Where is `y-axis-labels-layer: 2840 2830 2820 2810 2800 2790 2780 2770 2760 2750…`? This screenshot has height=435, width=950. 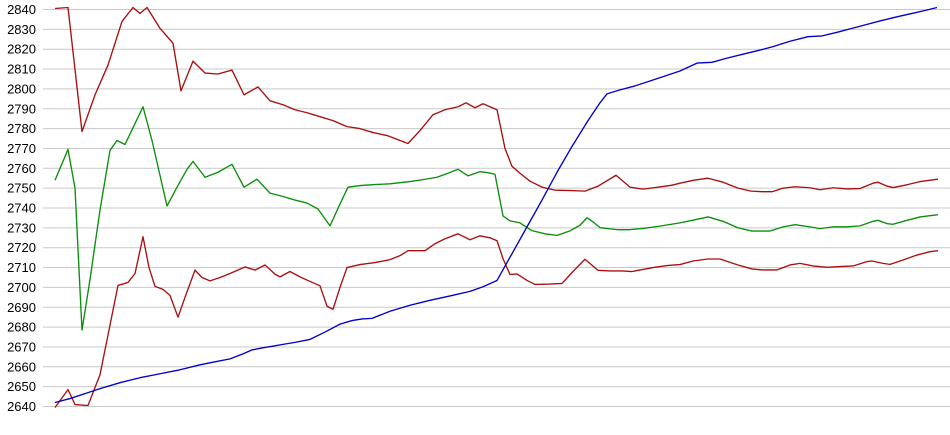 y-axis-labels-layer: 2840 2830 2820 2810 2800 2790 2780 2770 2760 2750… is located at coordinates (21, 208).